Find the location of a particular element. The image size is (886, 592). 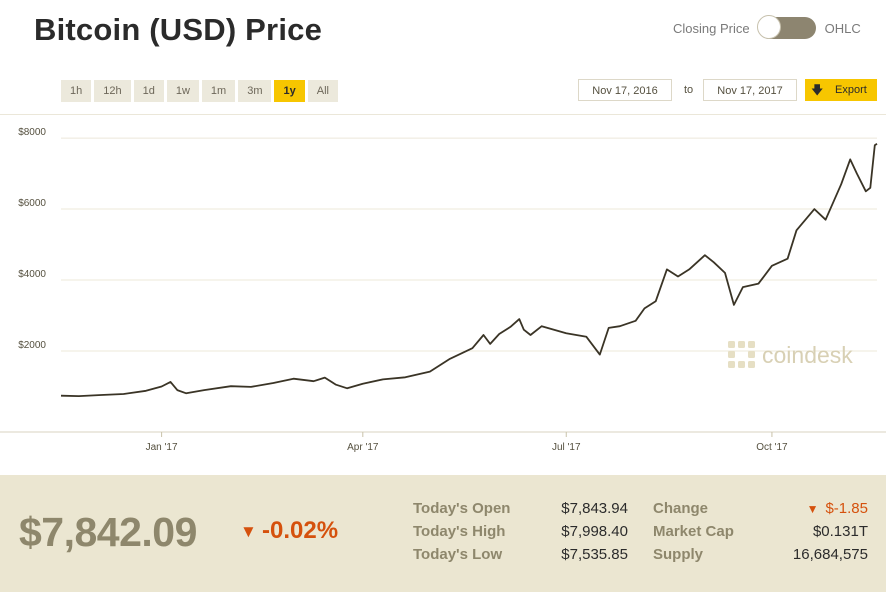

stat-value-change: $-1.85 is located at coordinates (846, 508).